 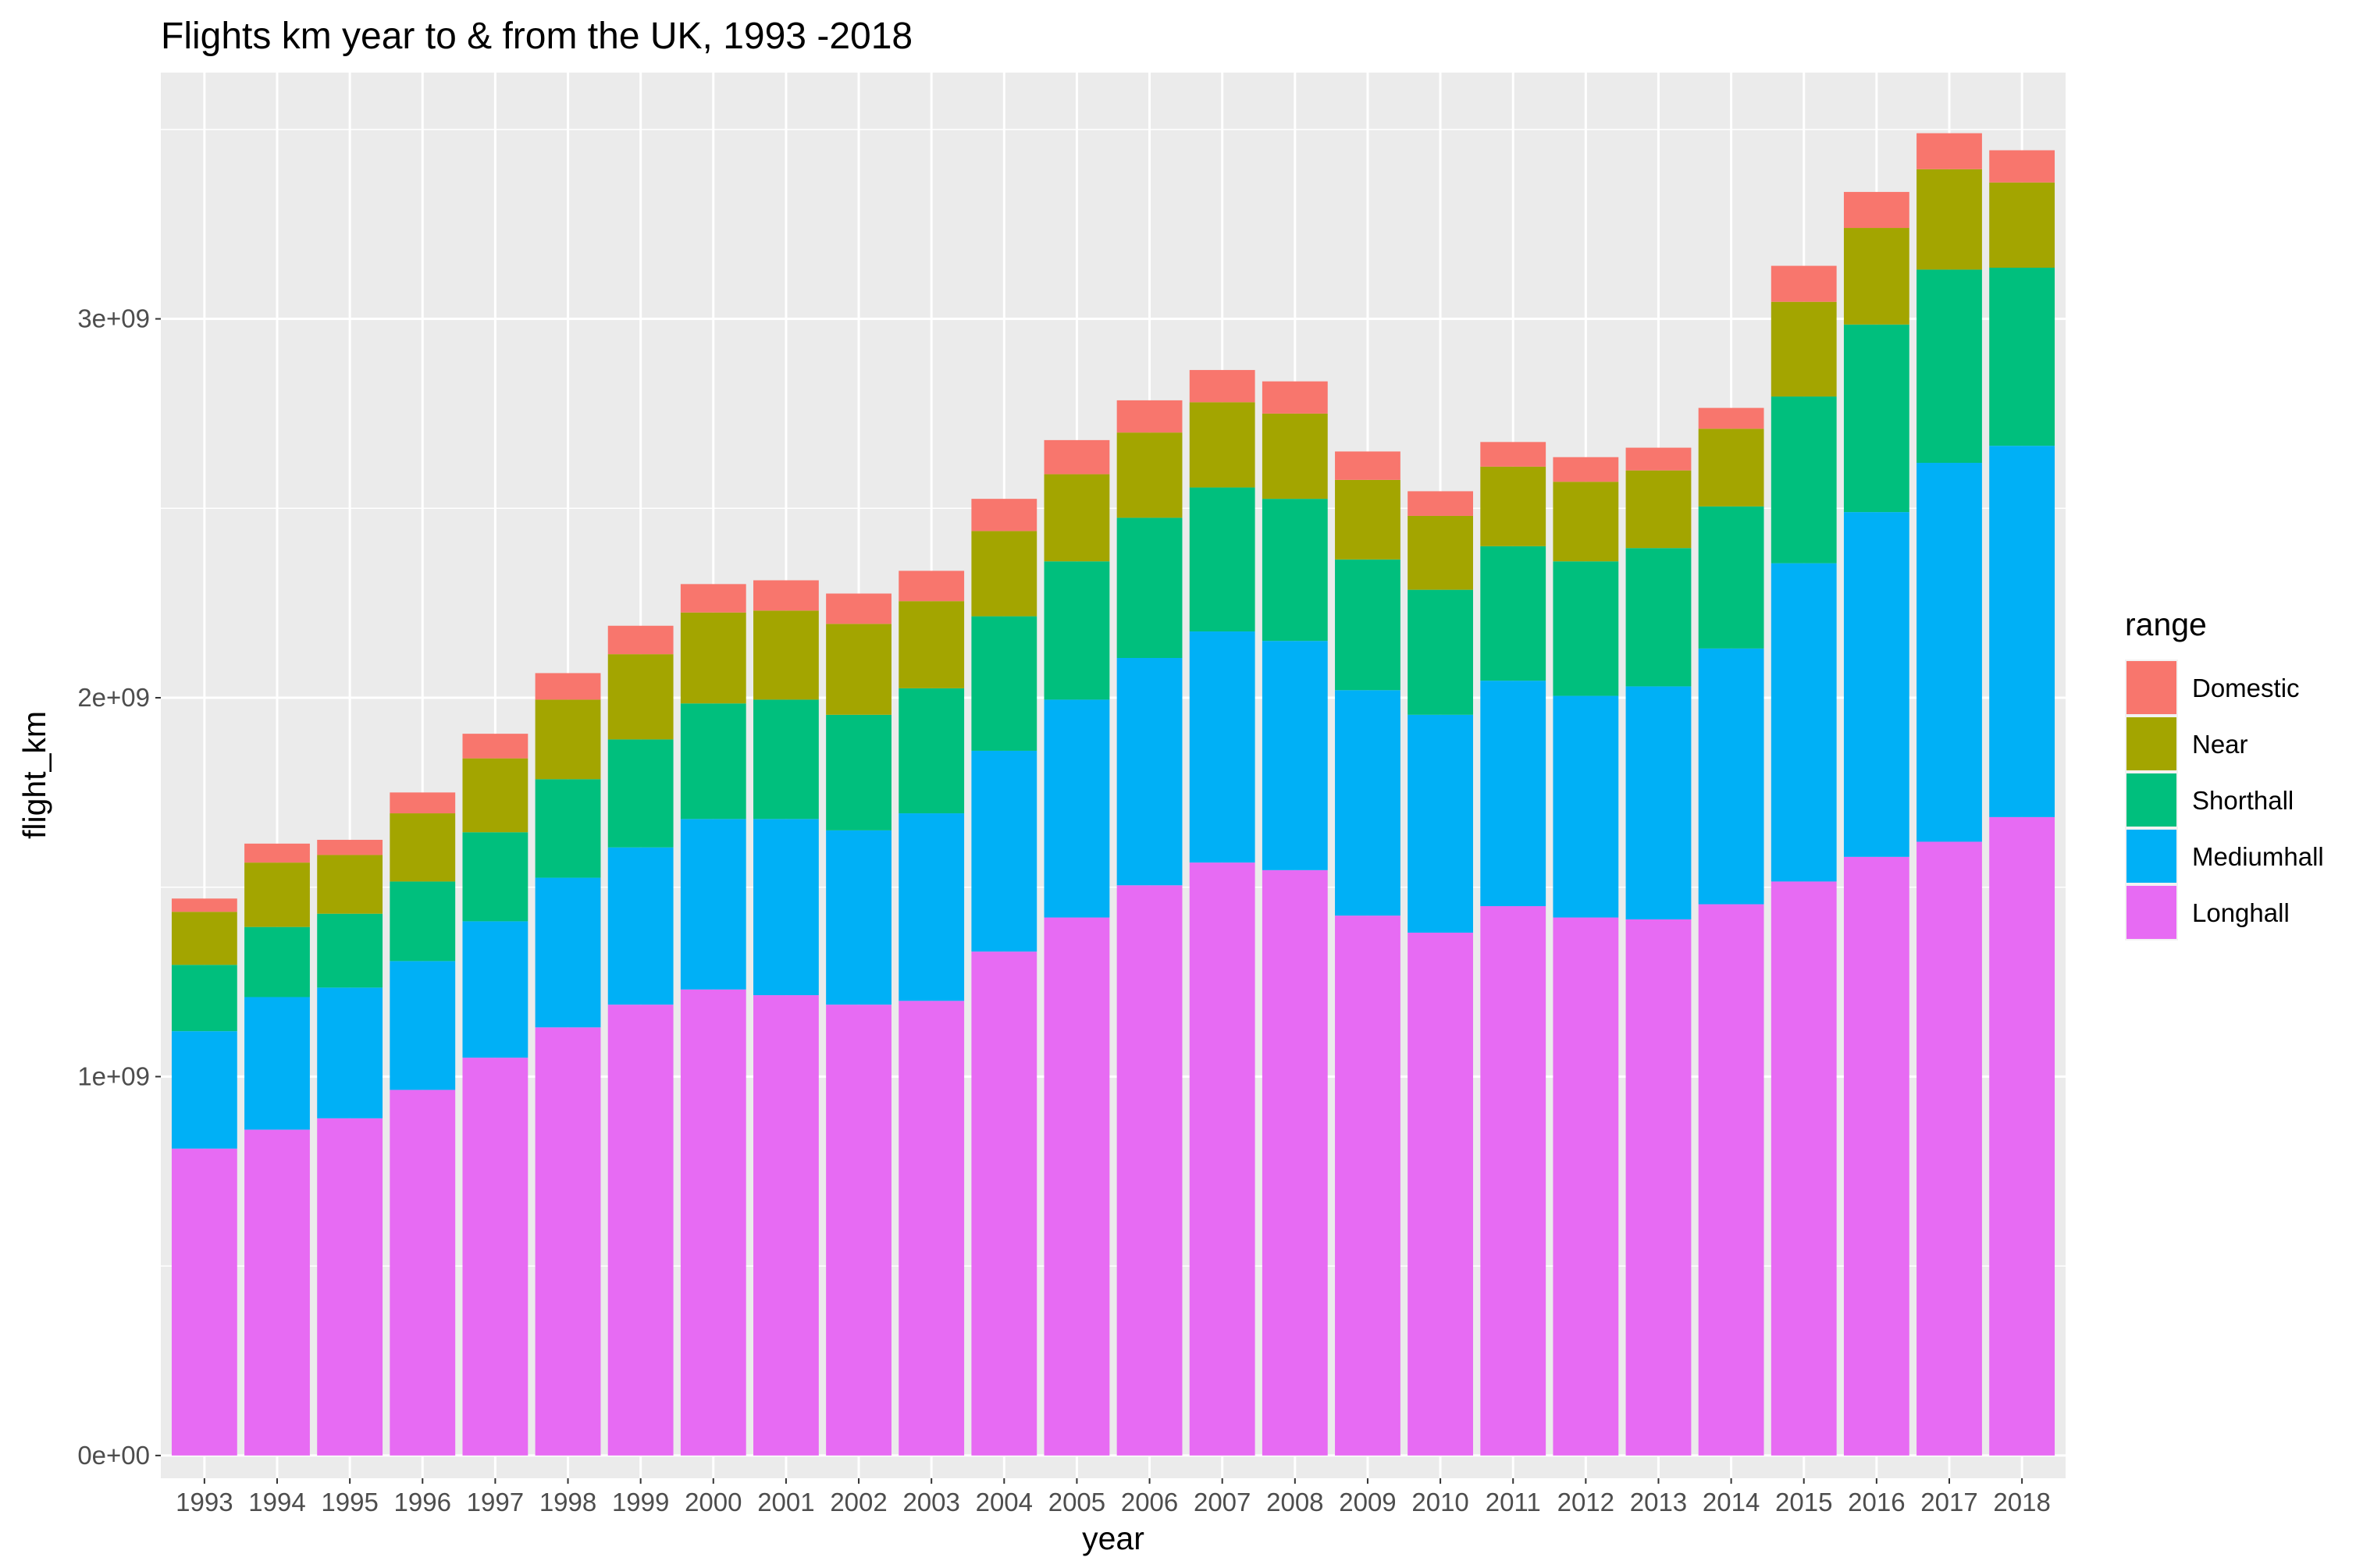 What do you see at coordinates (1113, 1538) in the screenshot?
I see `x-axis-title: year` at bounding box center [1113, 1538].